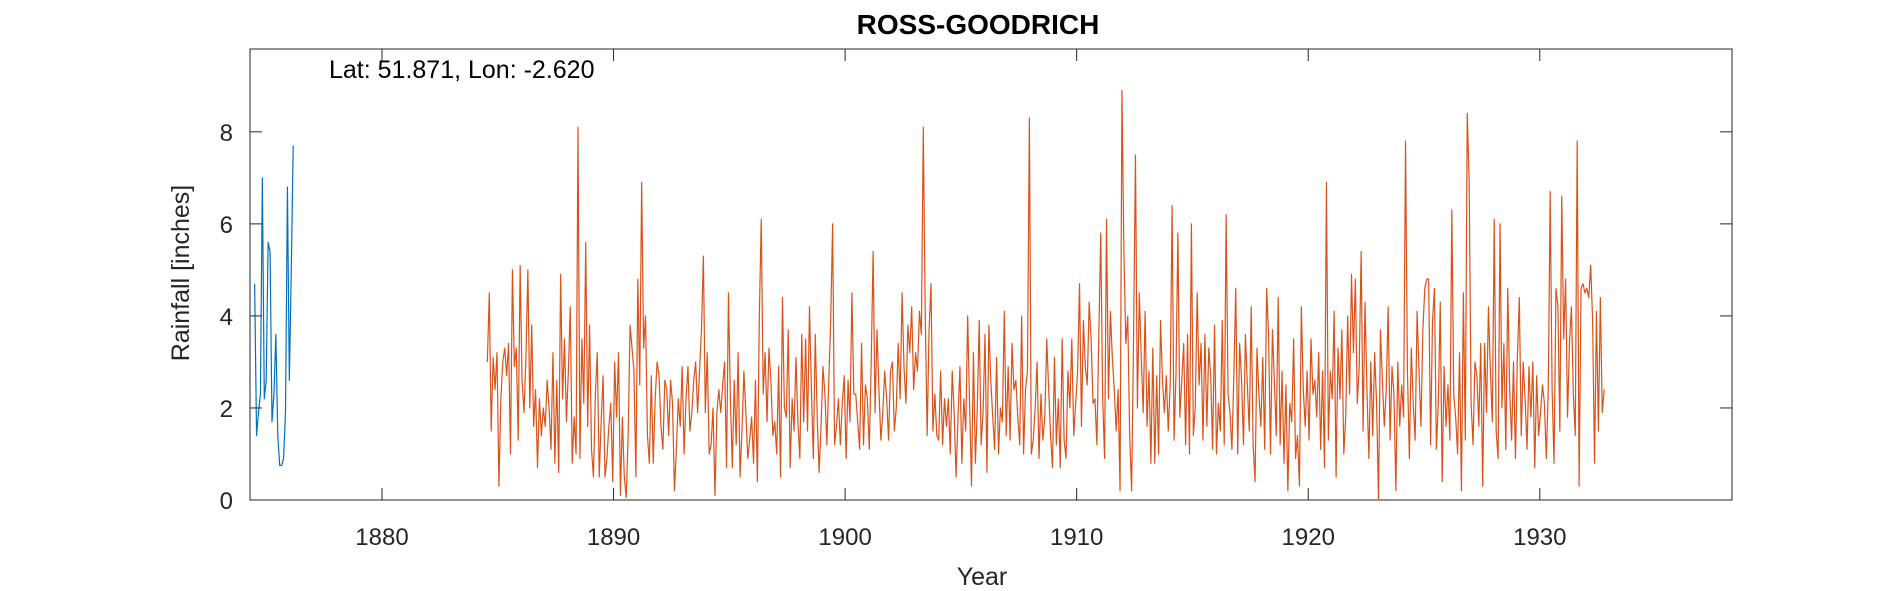 The height and width of the screenshot is (591, 1890). I want to click on x-tick-label: 1900, so click(844, 537).